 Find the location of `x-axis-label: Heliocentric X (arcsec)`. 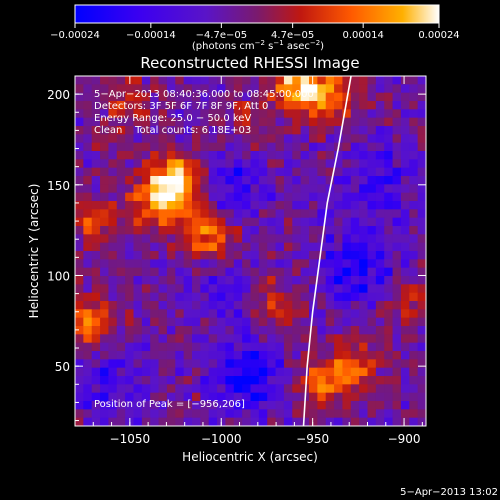

x-axis-label: Heliocentric X (arcsec) is located at coordinates (250, 457).